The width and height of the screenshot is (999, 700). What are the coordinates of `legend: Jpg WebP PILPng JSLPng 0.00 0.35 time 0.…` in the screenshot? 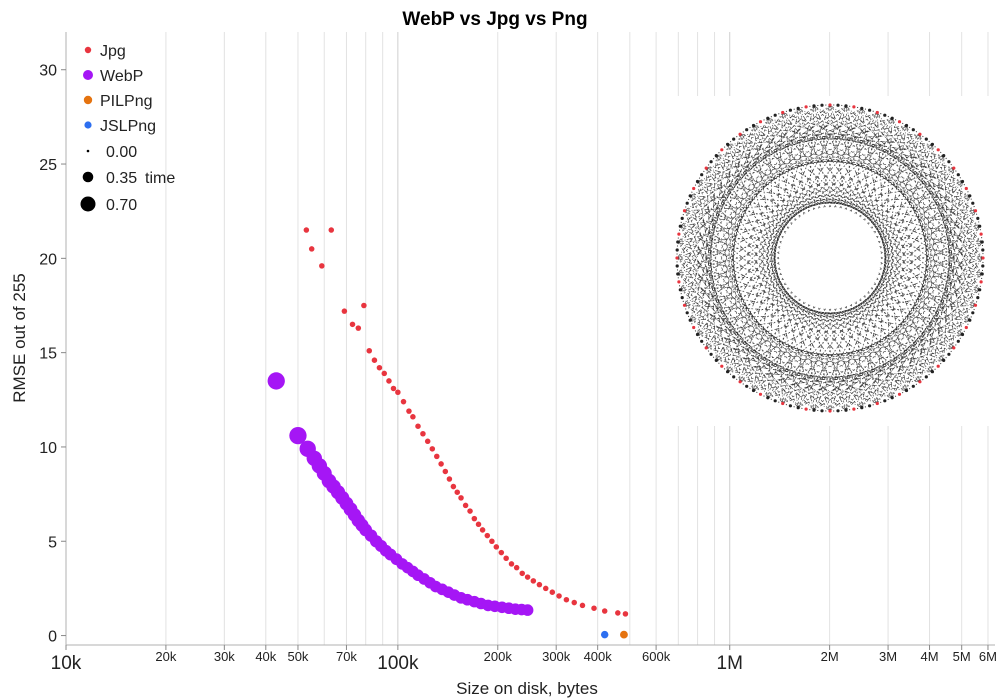 It's located at (127, 128).